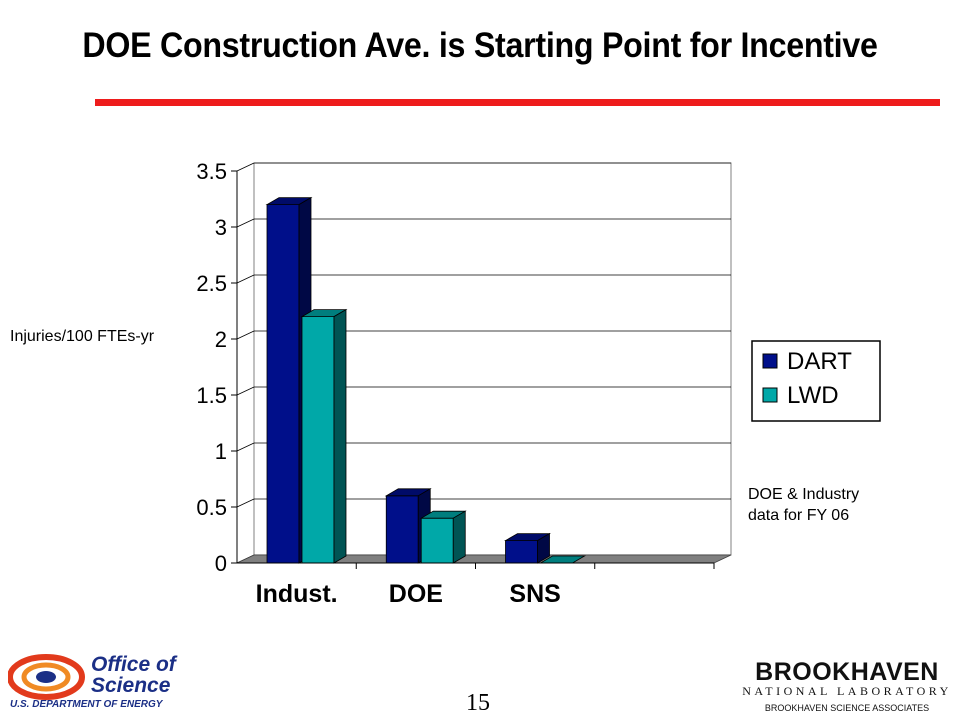  What do you see at coordinates (46, 677) in the screenshot?
I see `office-of-science-swirl-icon` at bounding box center [46, 677].